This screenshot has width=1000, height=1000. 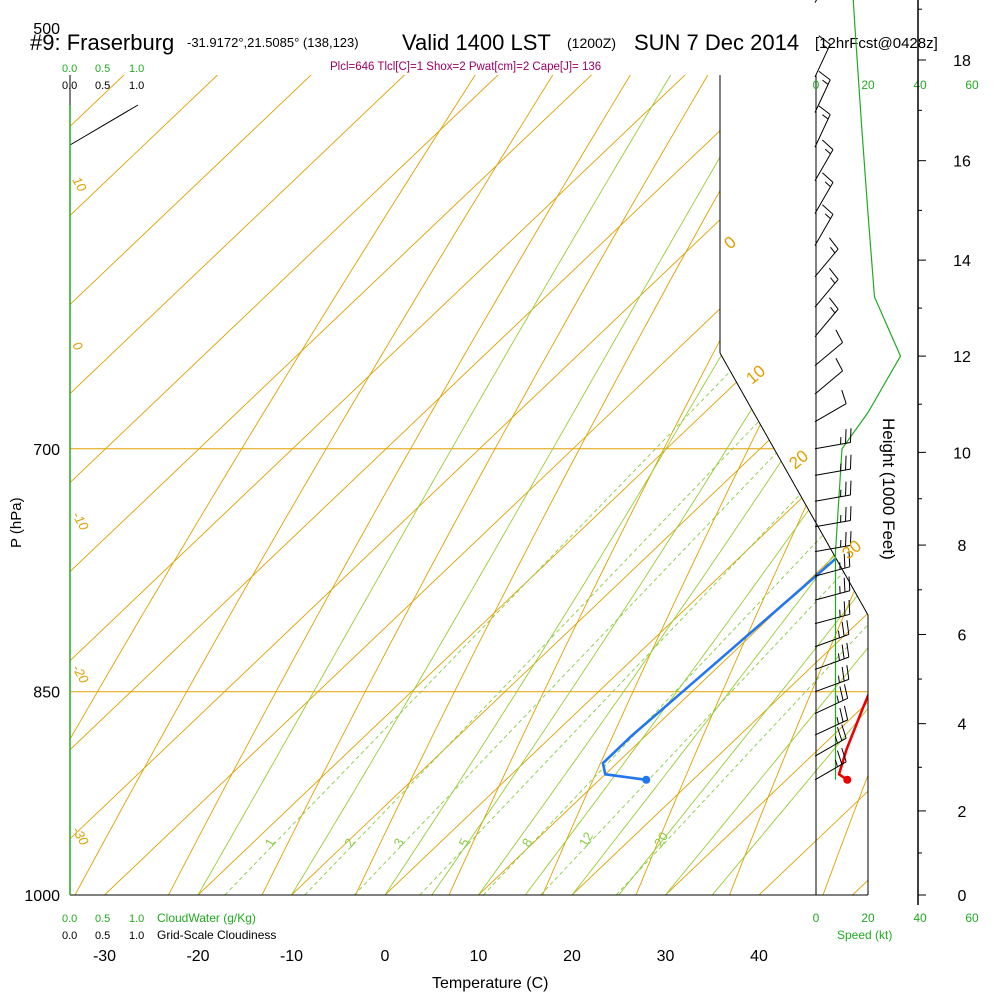 I want to click on surface-dew-dot, so click(x=646, y=779).